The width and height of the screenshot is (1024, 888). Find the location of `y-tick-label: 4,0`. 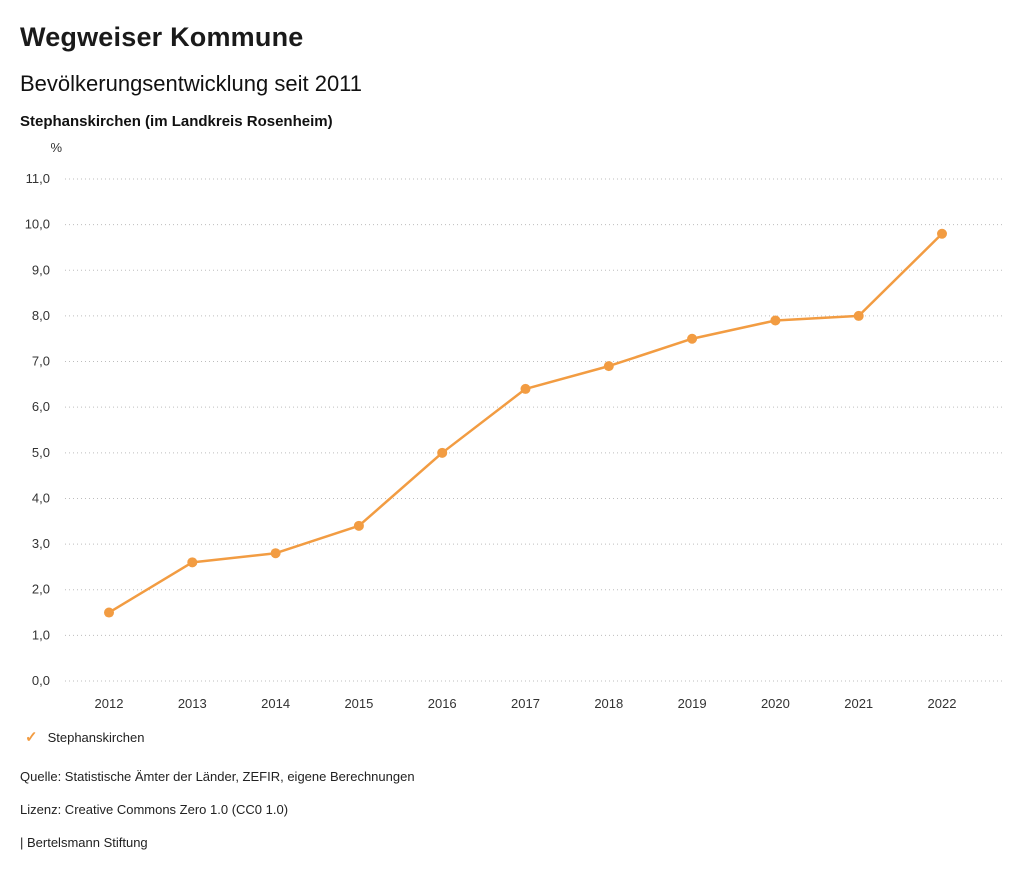

y-tick-label: 4,0 is located at coordinates (41, 497).